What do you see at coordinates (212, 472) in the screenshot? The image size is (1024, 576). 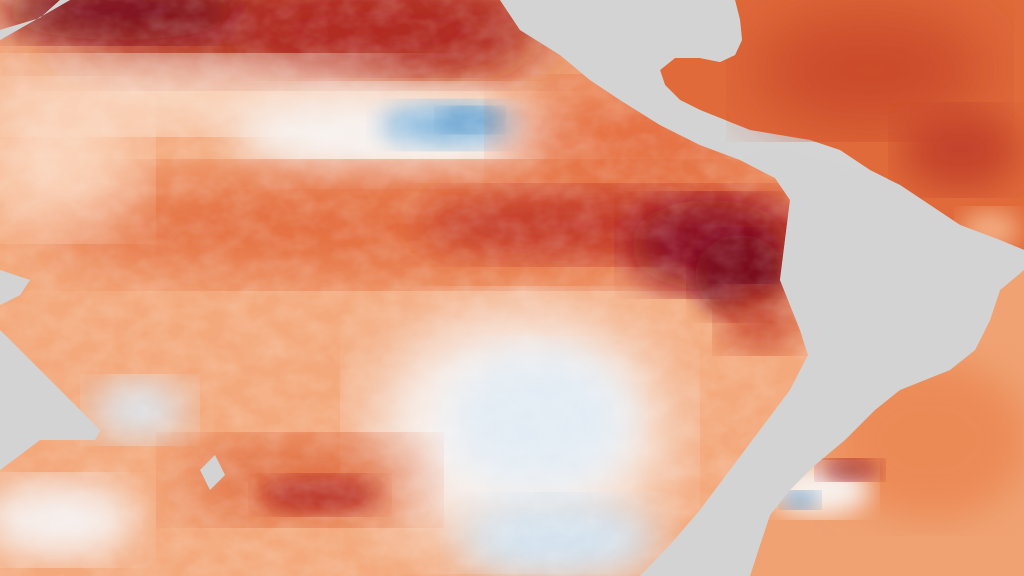 I see `new-zealand-landmass` at bounding box center [212, 472].